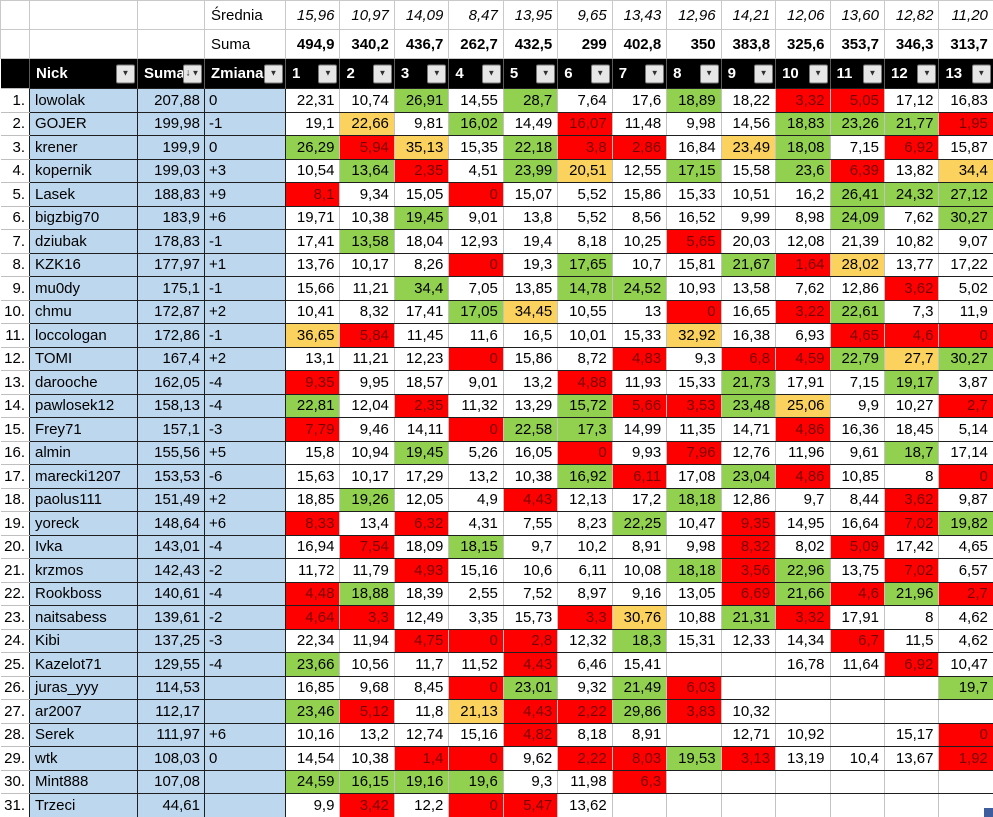  Describe the element at coordinates (748, 194) in the screenshot. I see `score-cell: 10,51` at that location.